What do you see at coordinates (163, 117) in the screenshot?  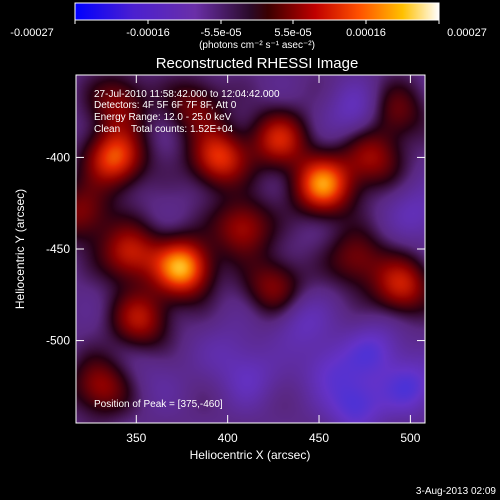 I see `annotation-energy-range: Energy Range: 12.0 - 25.0 keV` at bounding box center [163, 117].